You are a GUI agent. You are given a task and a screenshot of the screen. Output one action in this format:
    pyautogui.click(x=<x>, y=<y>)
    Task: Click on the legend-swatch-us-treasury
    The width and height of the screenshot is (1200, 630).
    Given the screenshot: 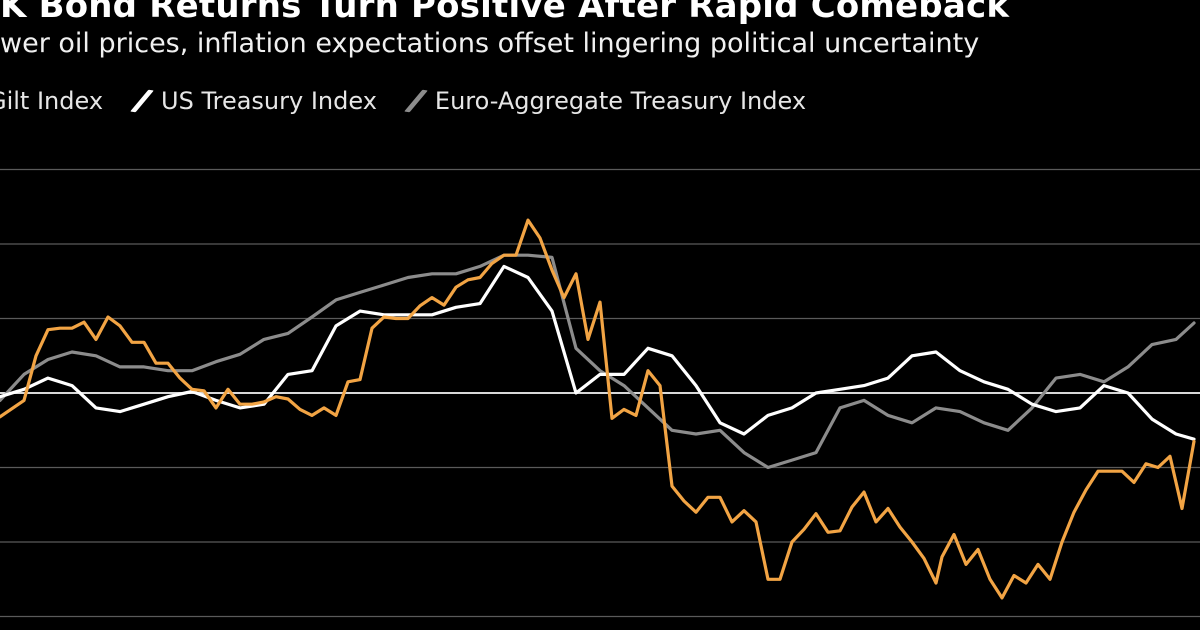 What is the action you would take?
    pyautogui.click(x=142, y=101)
    